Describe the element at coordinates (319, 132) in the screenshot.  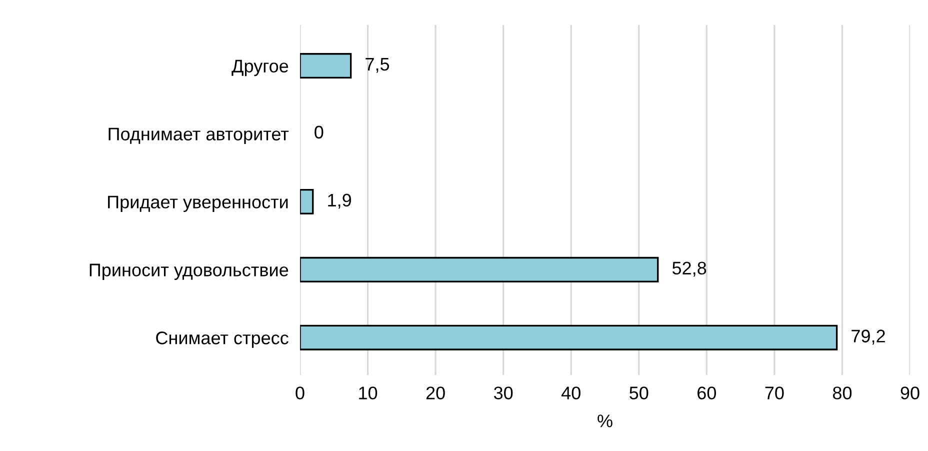
I see `data-label: 0` at that location.